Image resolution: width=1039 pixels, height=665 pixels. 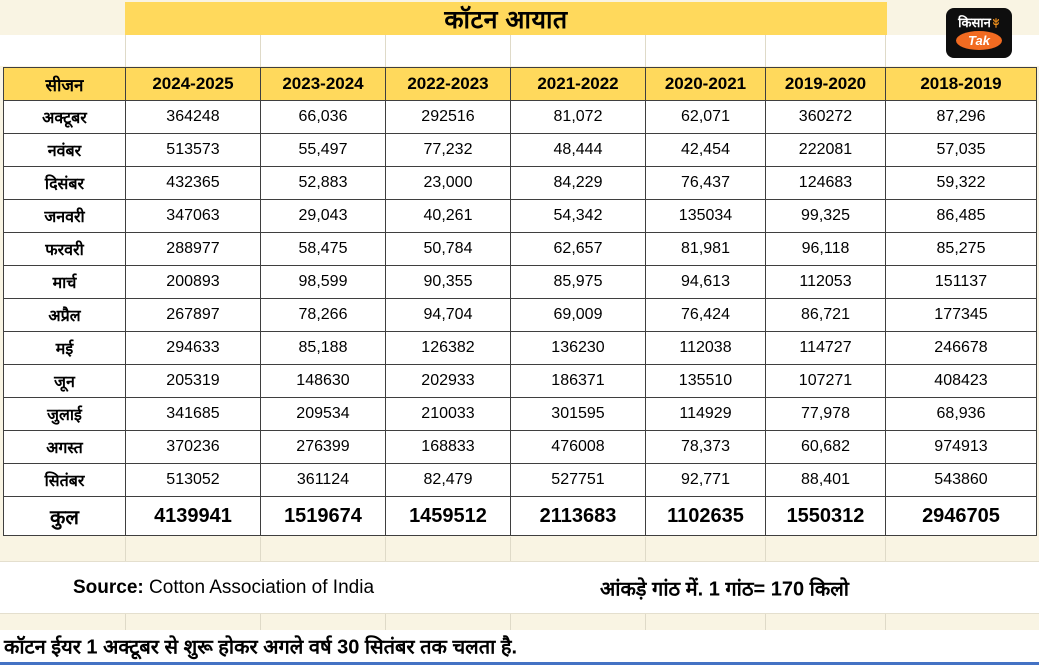 I want to click on value-cell: 543860, so click(x=961, y=480).